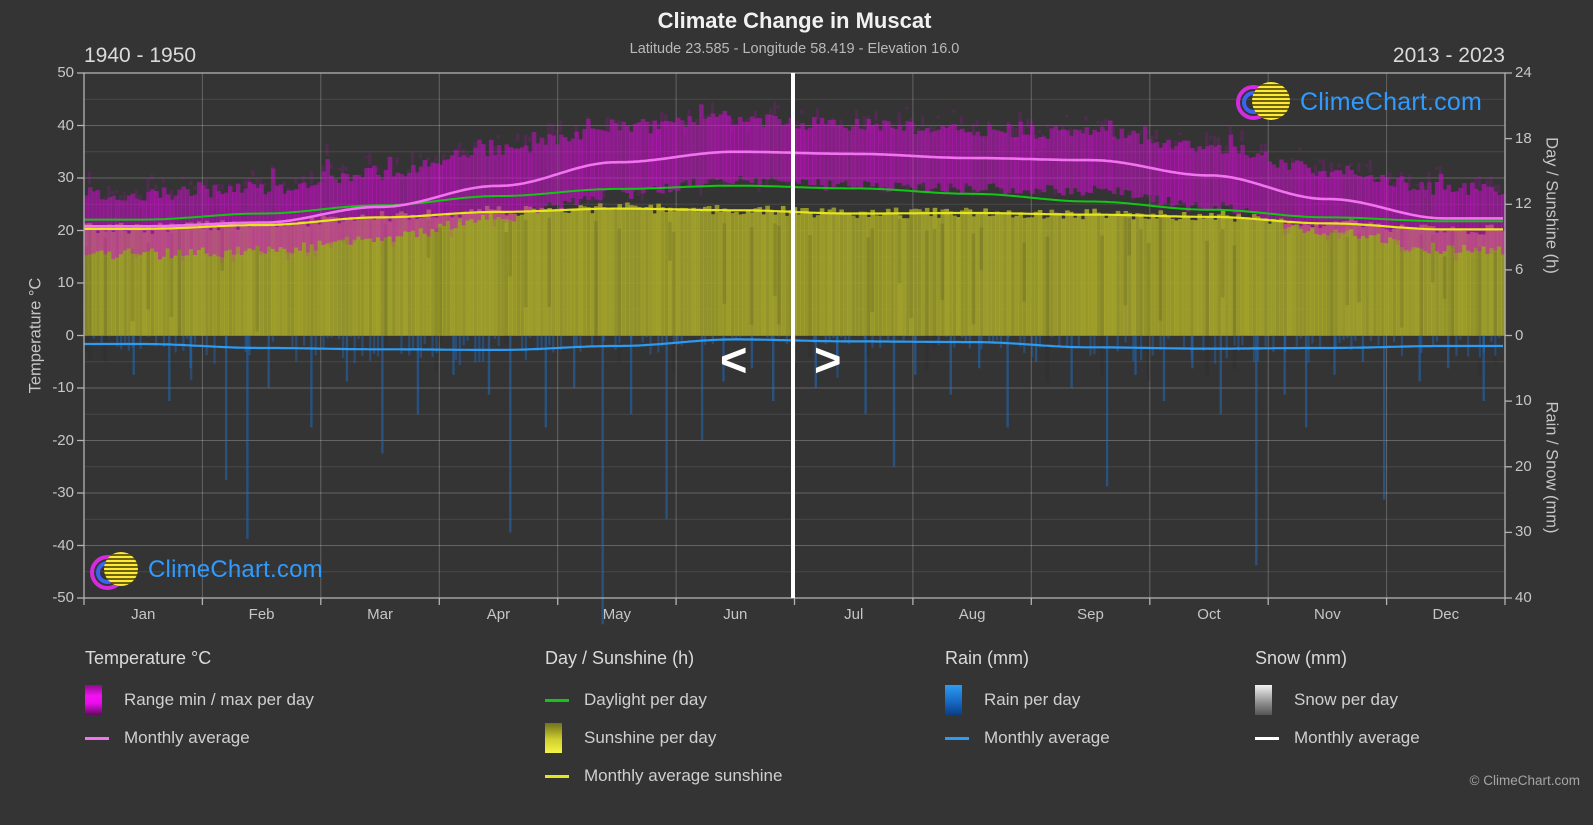  I want to click on day-sunshine-axis-tick-label: 6, so click(1519, 269).